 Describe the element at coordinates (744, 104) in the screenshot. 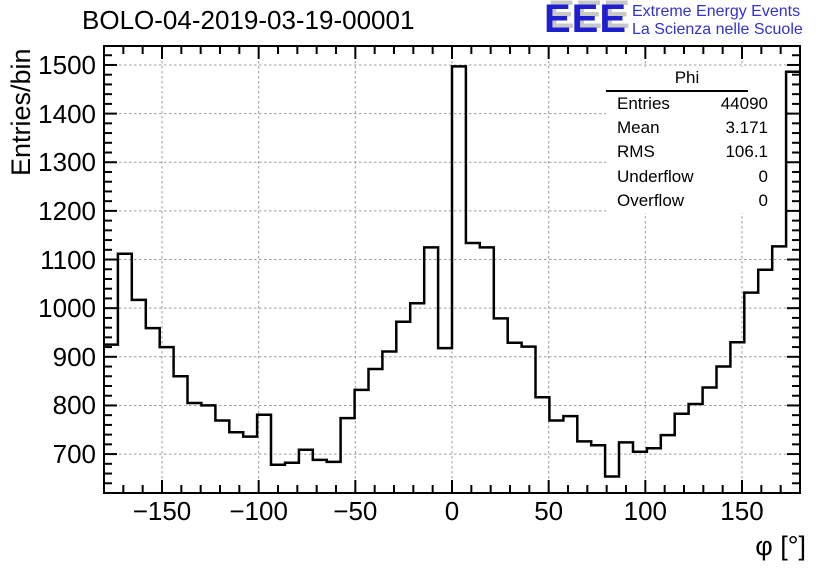

I see `stats-row-value: 44090` at that location.